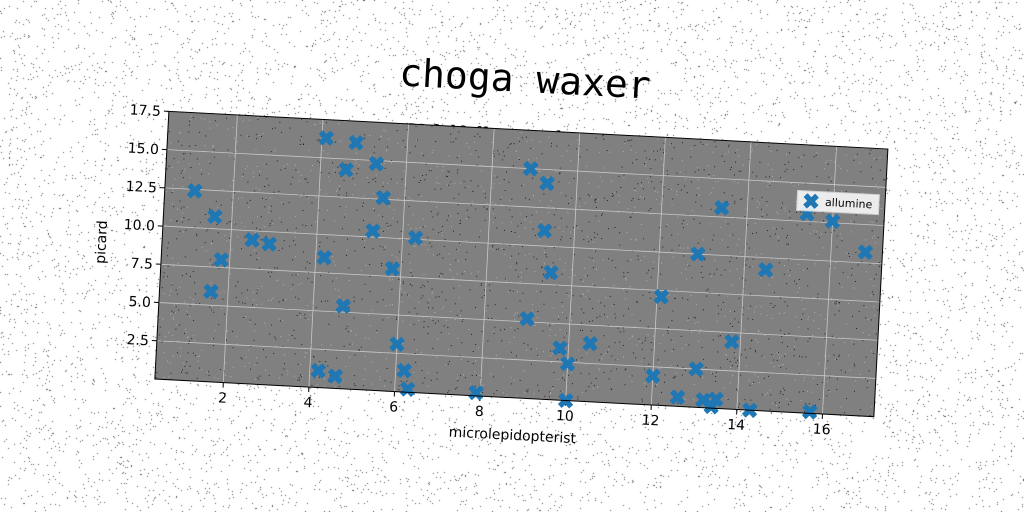 The image size is (1024, 512). Describe the element at coordinates (479, 412) in the screenshot. I see `x-tick-label: 8` at that location.